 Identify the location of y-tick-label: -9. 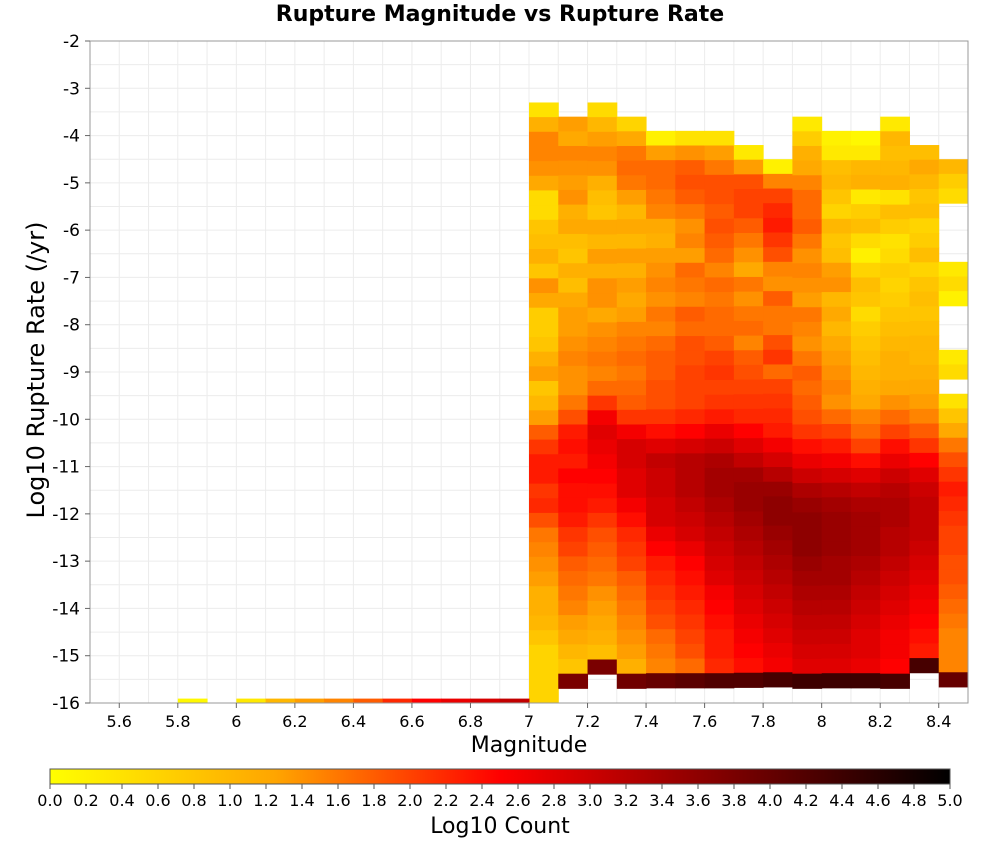
(71, 373).